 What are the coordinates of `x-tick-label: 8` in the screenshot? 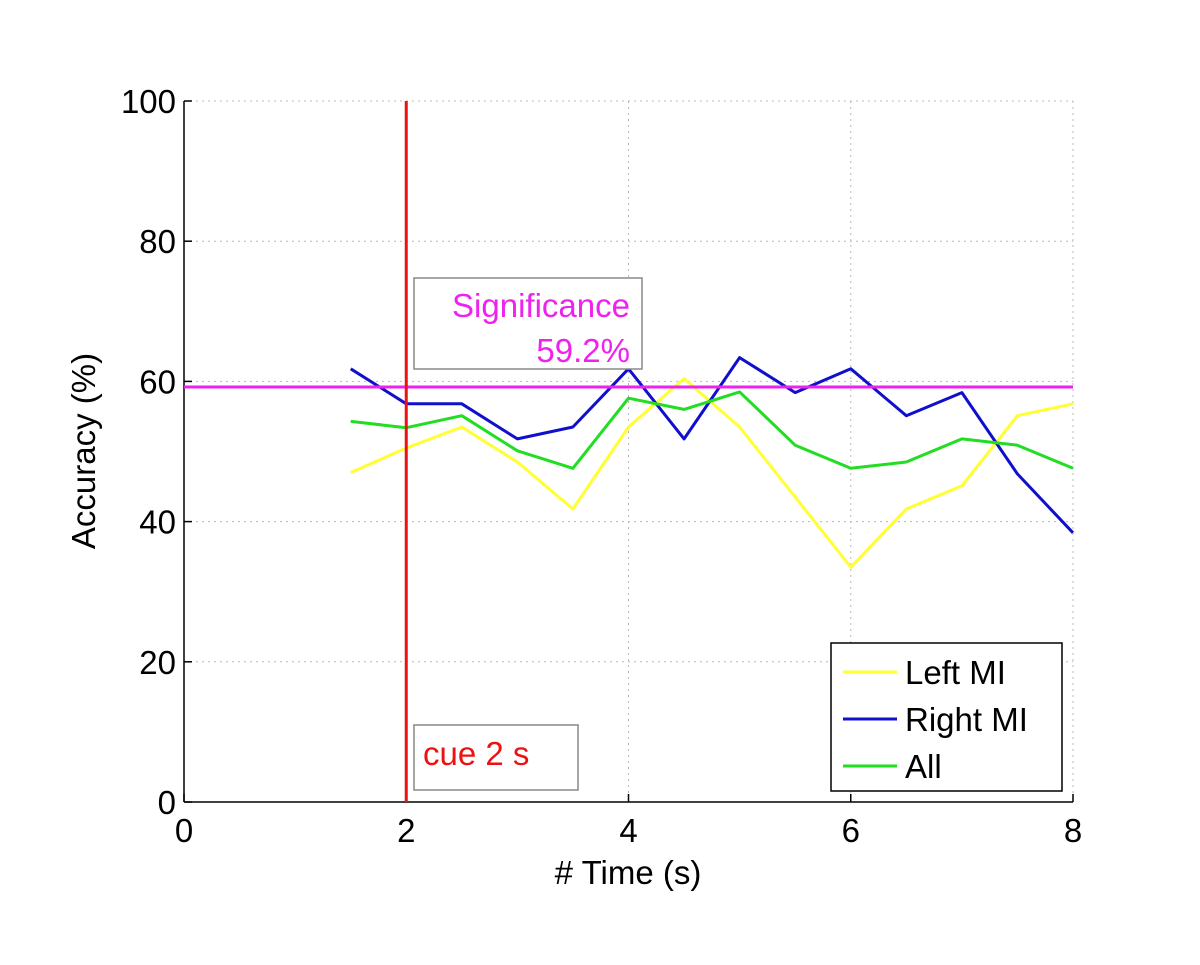 It's located at (1073, 830).